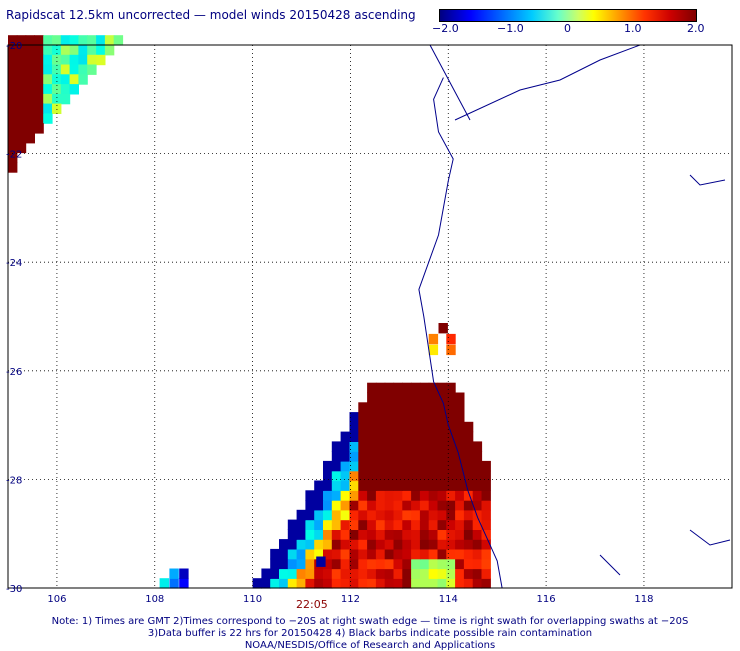 The height and width of the screenshot is (651, 740). What do you see at coordinates (312, 604) in the screenshot?
I see `swath-time-label: 22:05` at bounding box center [312, 604].